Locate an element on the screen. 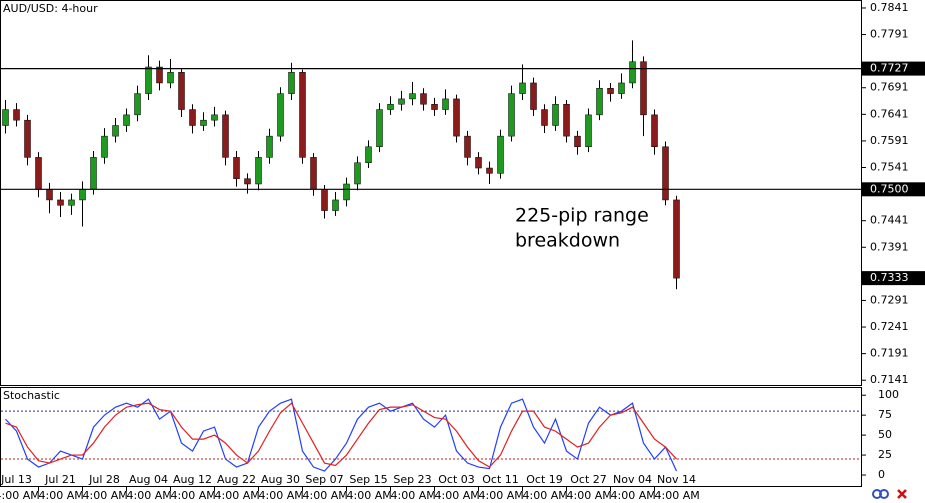 This screenshot has width=925, height=503. x-tick-label: Aug 30 is located at coordinates (280, 479).